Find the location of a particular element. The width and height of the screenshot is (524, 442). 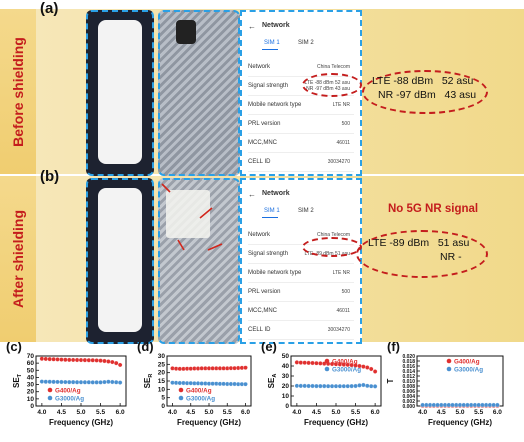

back-arrow-icon: ← is located at coordinates (252, 194).